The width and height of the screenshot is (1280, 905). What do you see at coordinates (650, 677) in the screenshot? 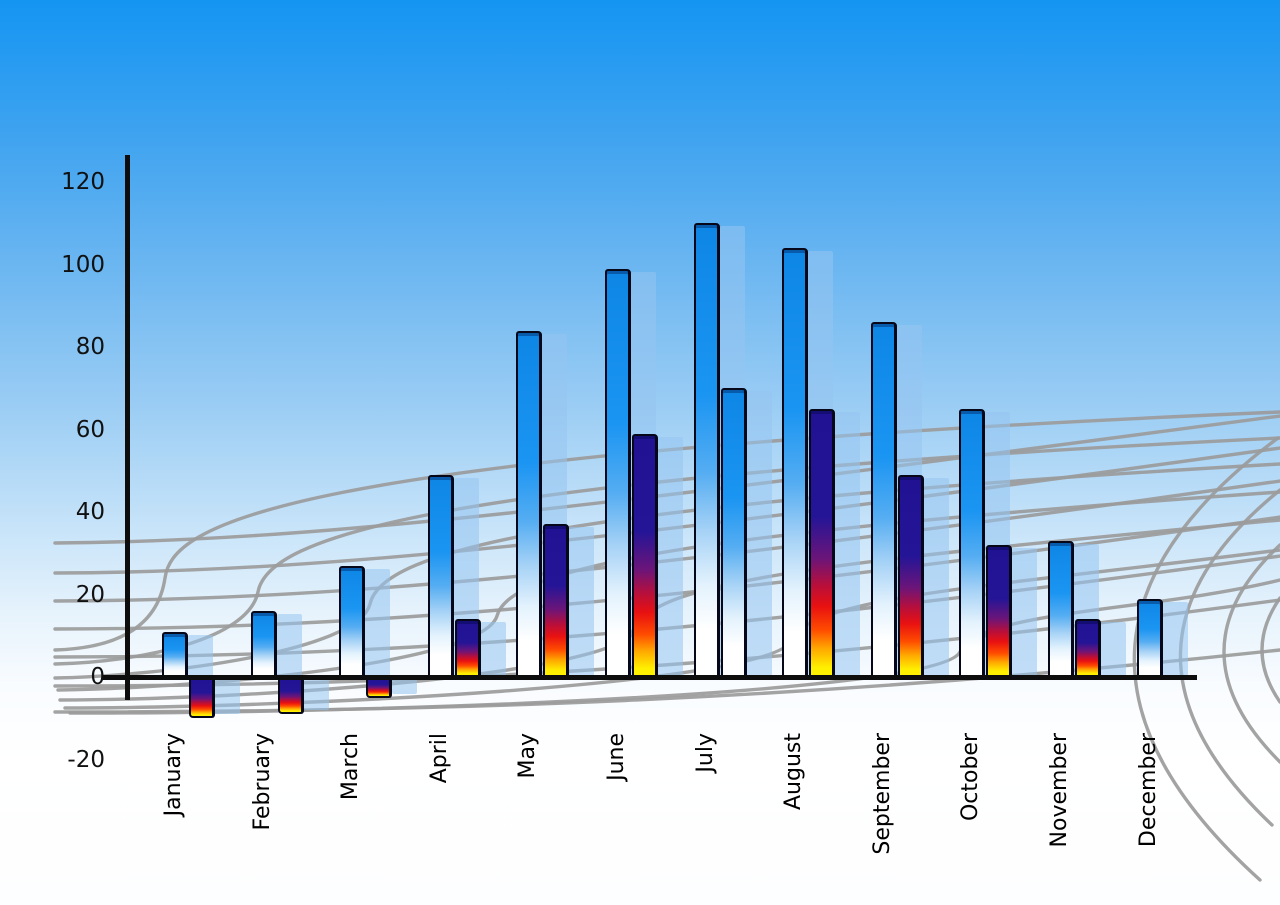
I see `x-axis-line` at bounding box center [650, 677].